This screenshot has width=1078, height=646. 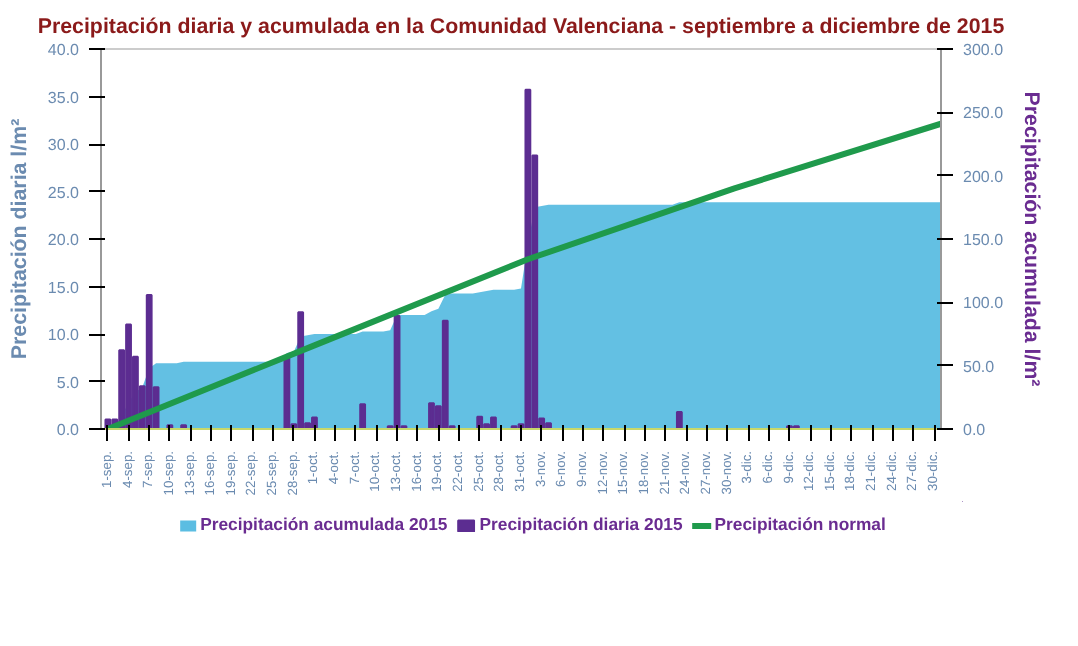 What do you see at coordinates (984, 113) in the screenshot?
I see `y2-tick-label: 250.0` at bounding box center [984, 113].